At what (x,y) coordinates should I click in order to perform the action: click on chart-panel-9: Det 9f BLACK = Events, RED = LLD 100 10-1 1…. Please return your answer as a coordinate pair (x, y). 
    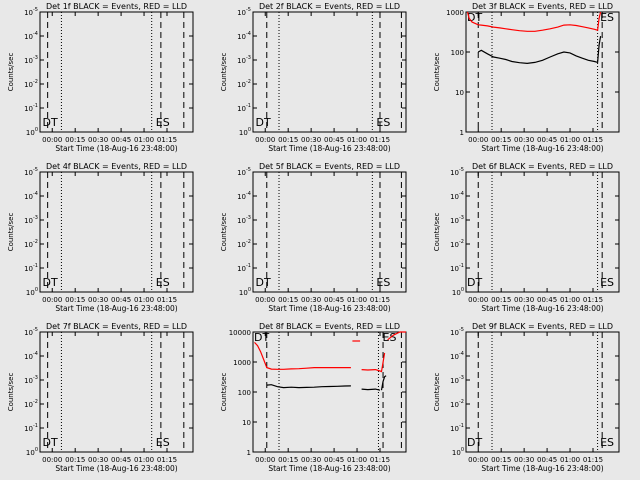
    Looking at the image, I should click on (526, 397).